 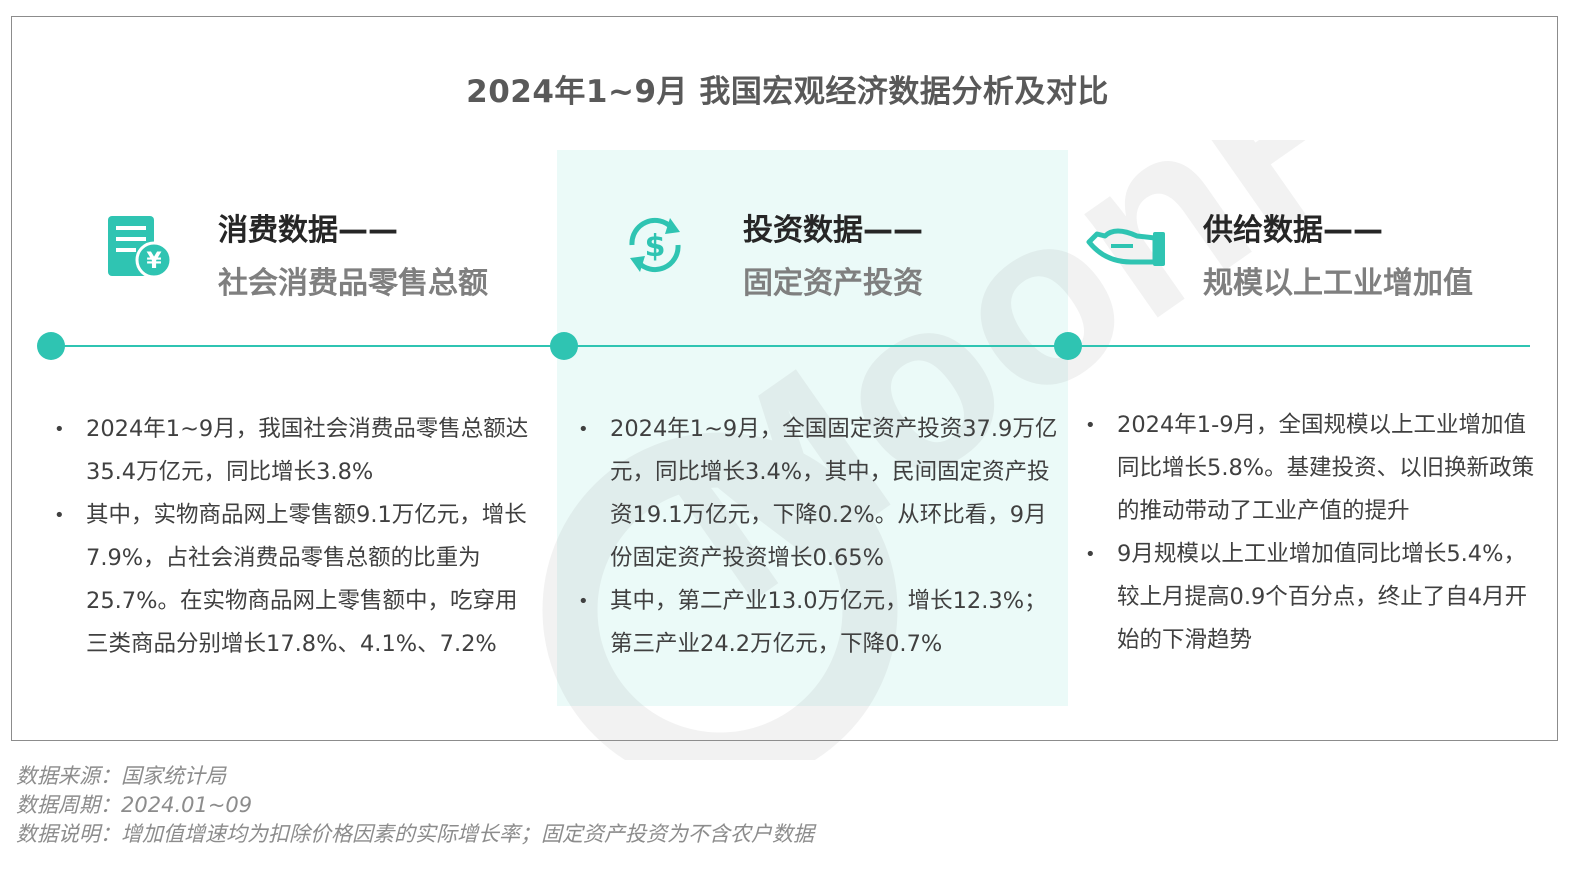 I want to click on data-explanation-note: 数据说明：增加值增速均为扣除价格因素的实际增长率；固定资产投资为不含农户数据, so click(x=415, y=834).